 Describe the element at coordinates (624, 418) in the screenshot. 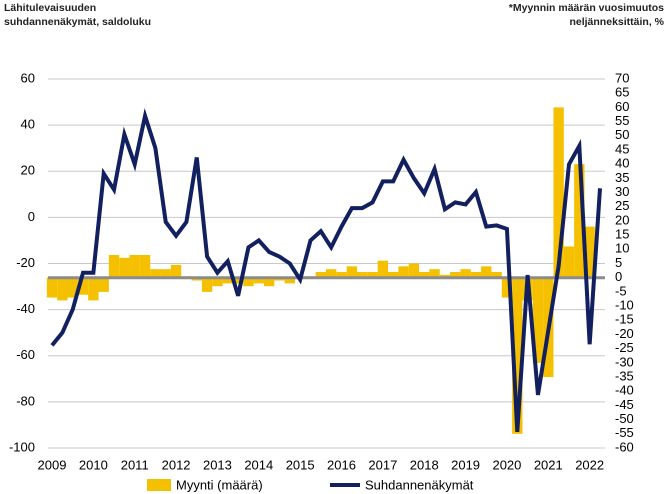

I see `y2-tick-label: -50` at that location.